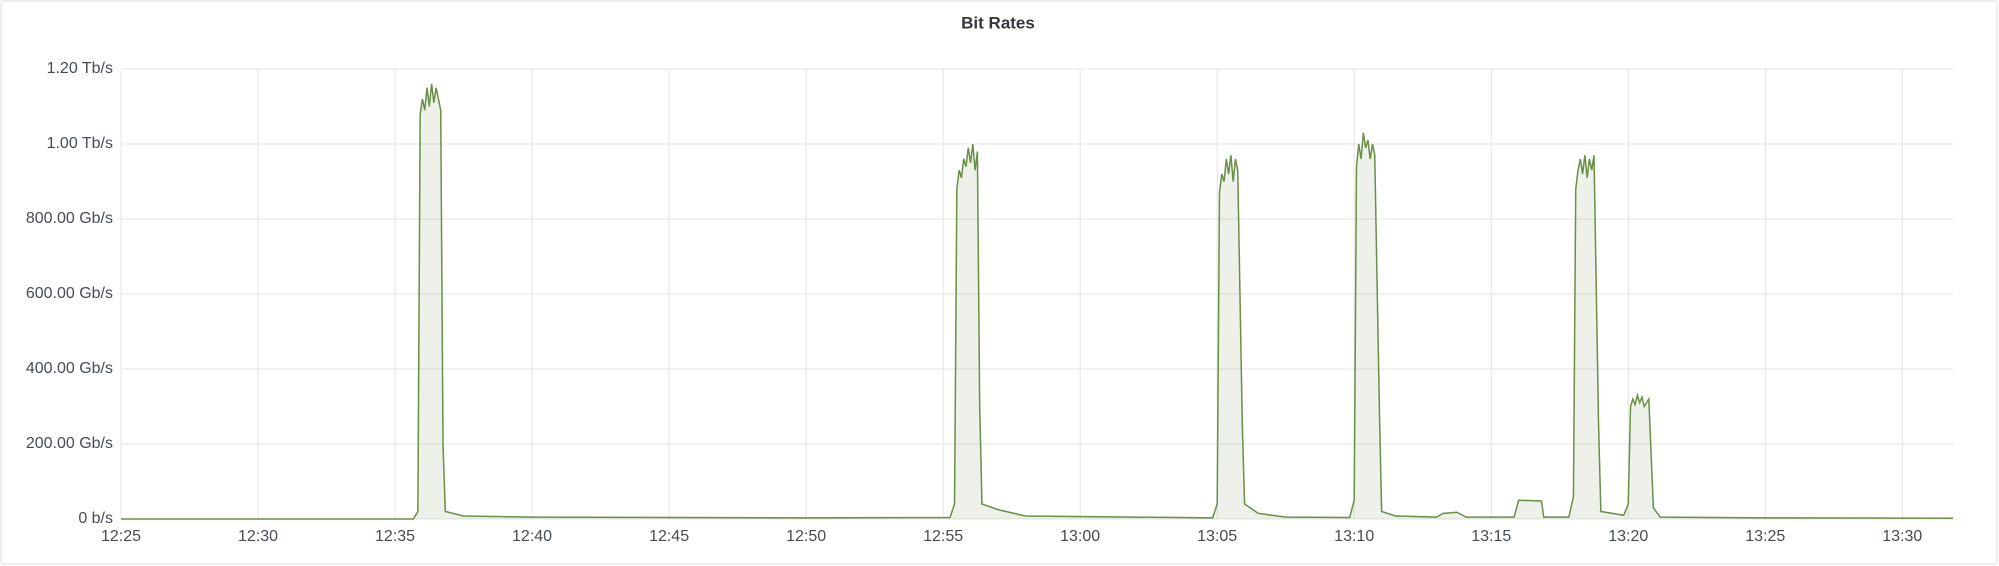  What do you see at coordinates (1354, 536) in the screenshot?
I see `x-tick-label: 13:10` at bounding box center [1354, 536].